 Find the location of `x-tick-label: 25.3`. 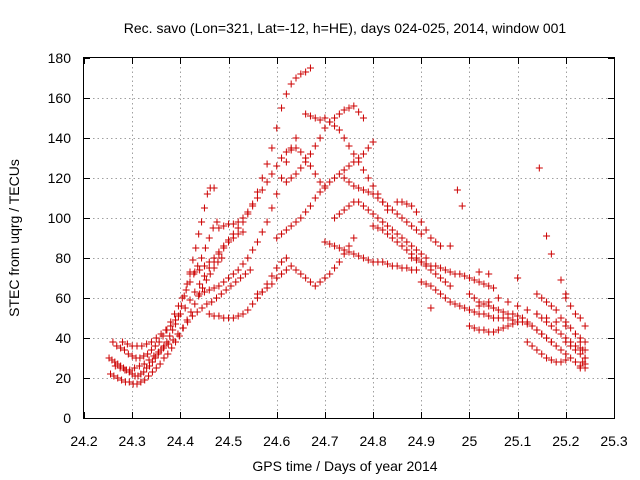

x-tick-label: 25.3 is located at coordinates (613, 441).